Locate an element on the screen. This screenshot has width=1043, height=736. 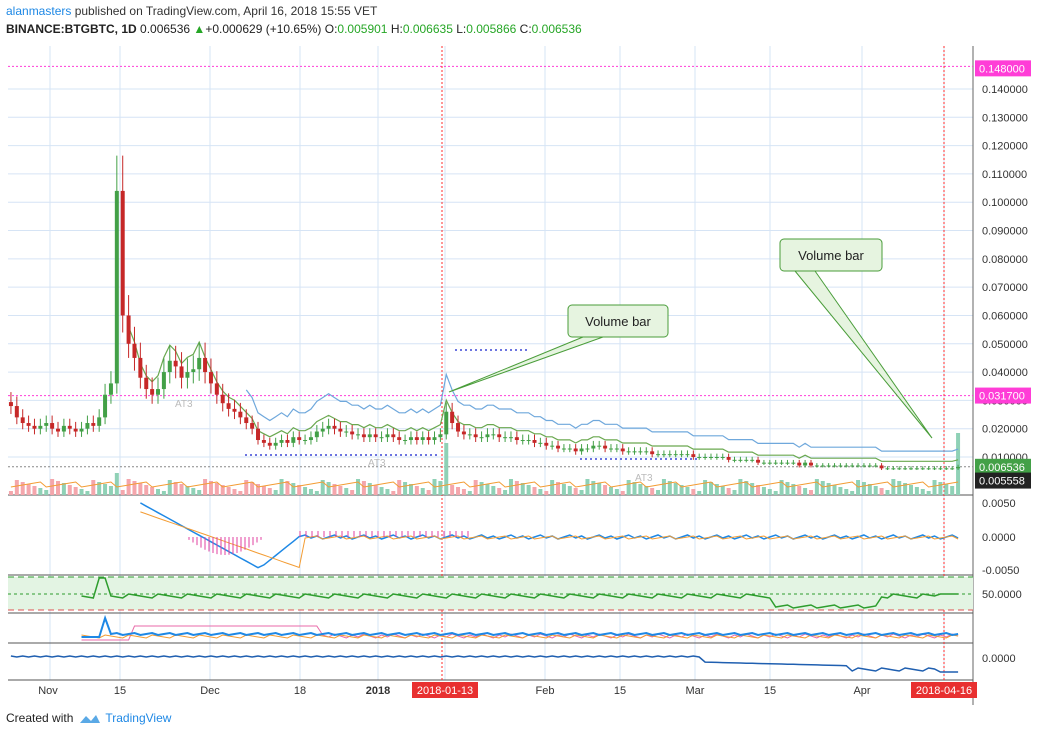
callout-pointer is located at coordinates (526, 364).